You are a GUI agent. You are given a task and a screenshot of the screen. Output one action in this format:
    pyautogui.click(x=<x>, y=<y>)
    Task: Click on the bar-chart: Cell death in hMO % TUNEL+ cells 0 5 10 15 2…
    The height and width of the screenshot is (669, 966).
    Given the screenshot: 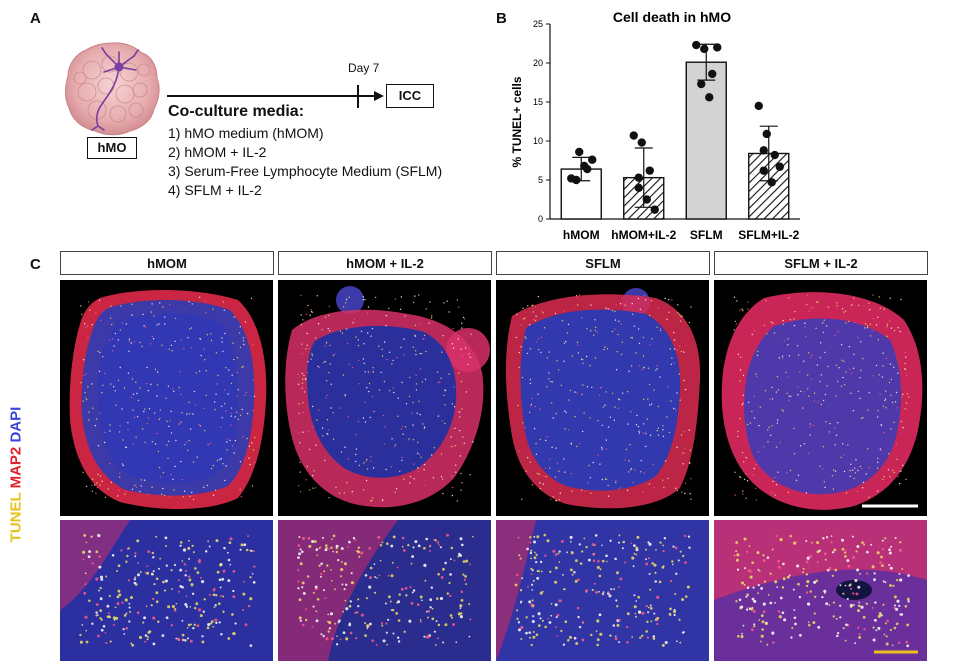 What is the action you would take?
    pyautogui.click(x=655, y=125)
    